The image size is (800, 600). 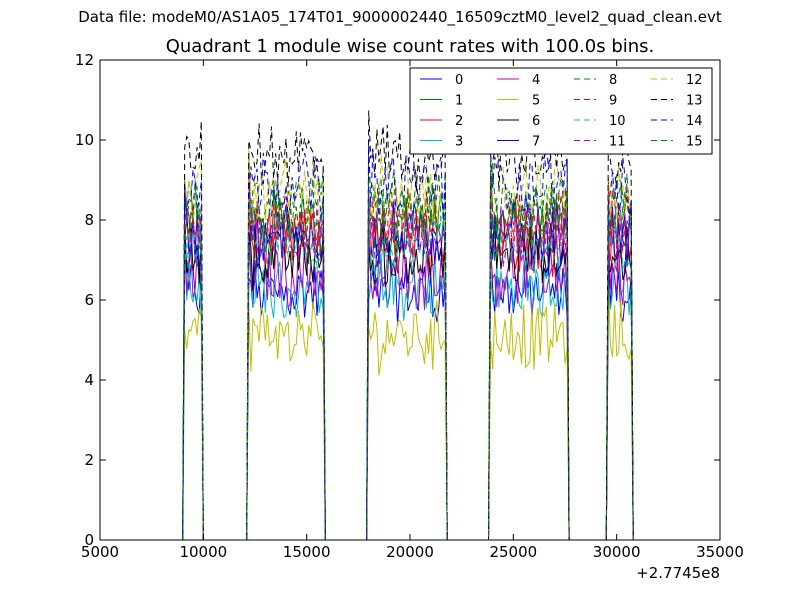 What do you see at coordinates (613, 101) in the screenshot?
I see `legend-label-9: 9` at bounding box center [613, 101].